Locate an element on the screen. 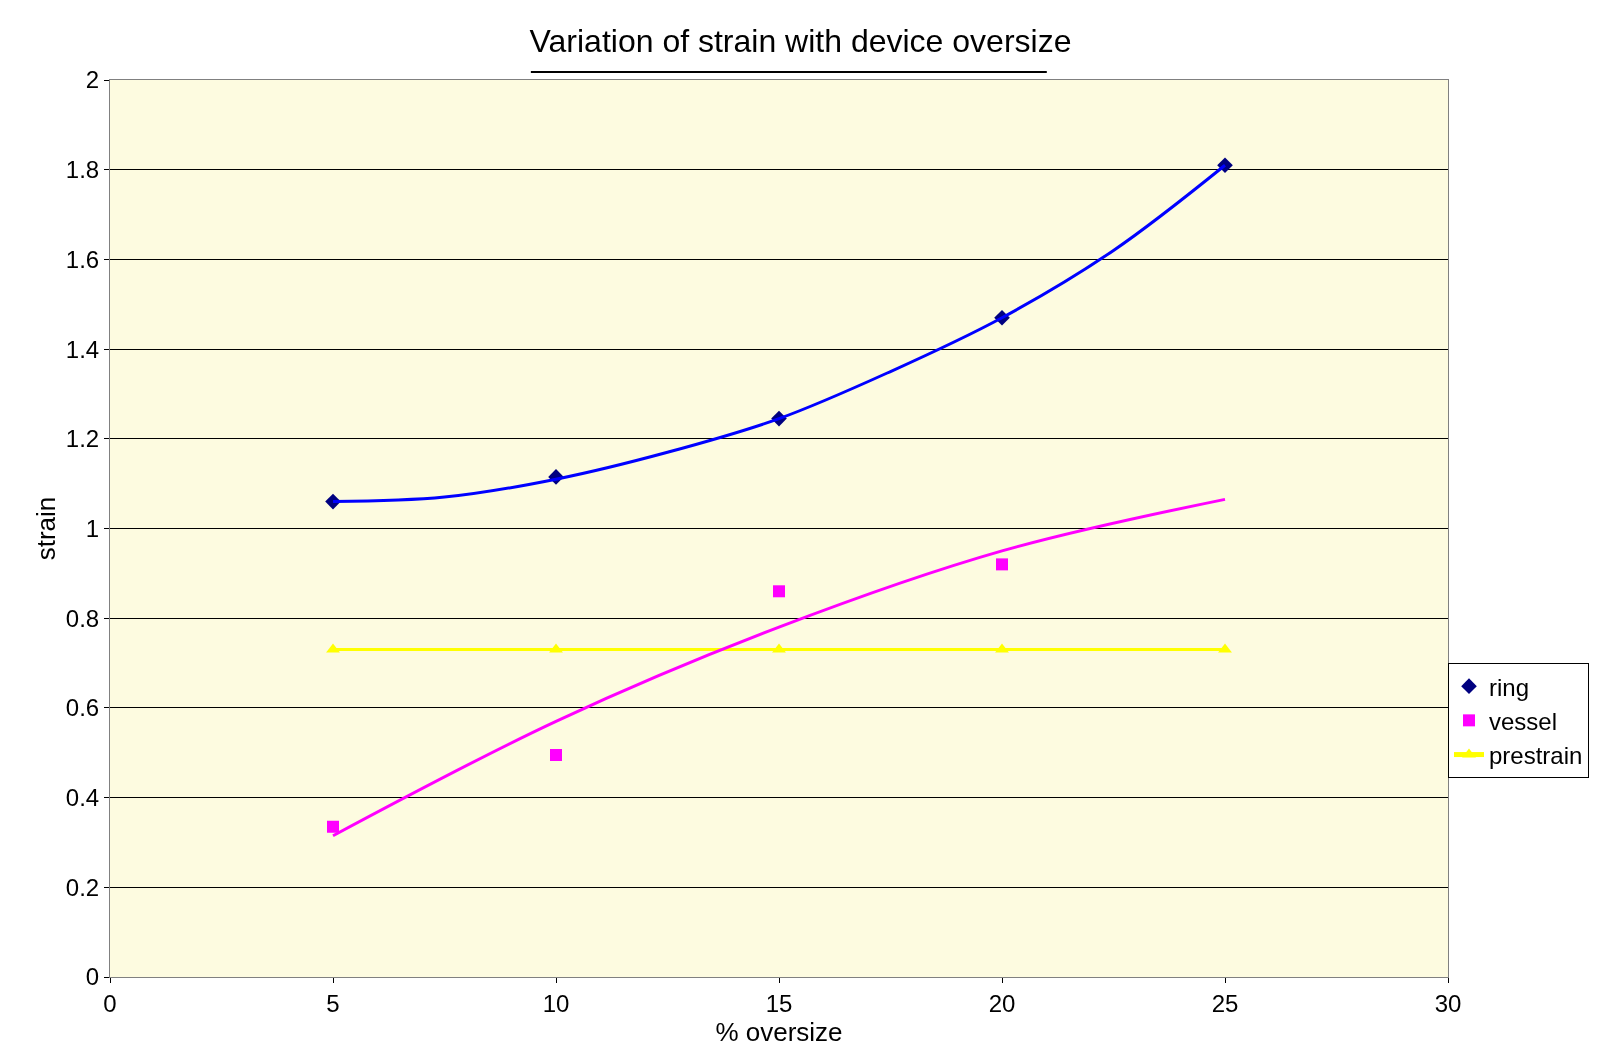 Image resolution: width=1601 pixels, height=1049 pixels. chart-title: Variation of strain with device oversize is located at coordinates (800, 40).